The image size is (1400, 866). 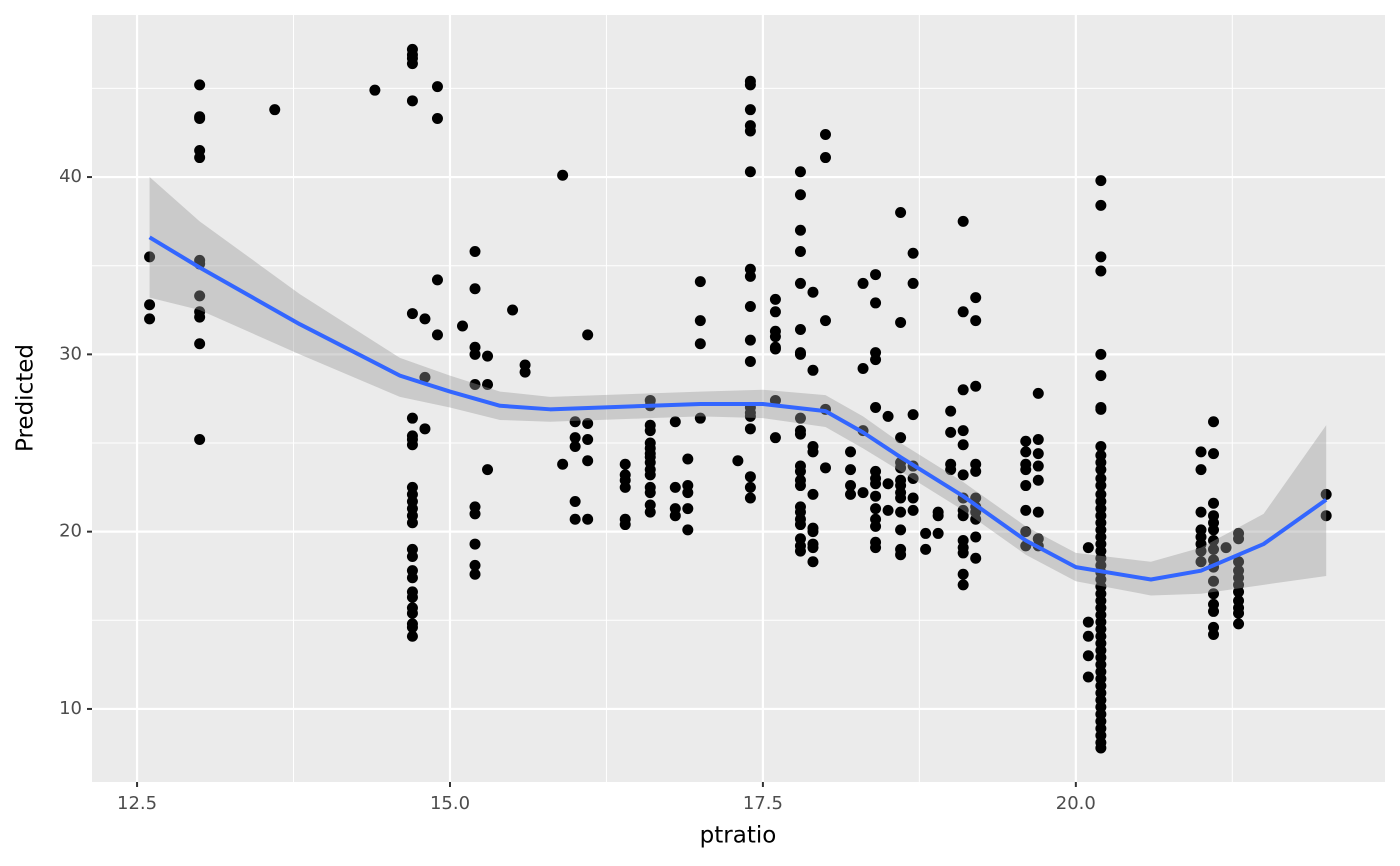 What do you see at coordinates (763, 803) in the screenshot?
I see `x-tick-label: 17.5` at bounding box center [763, 803].